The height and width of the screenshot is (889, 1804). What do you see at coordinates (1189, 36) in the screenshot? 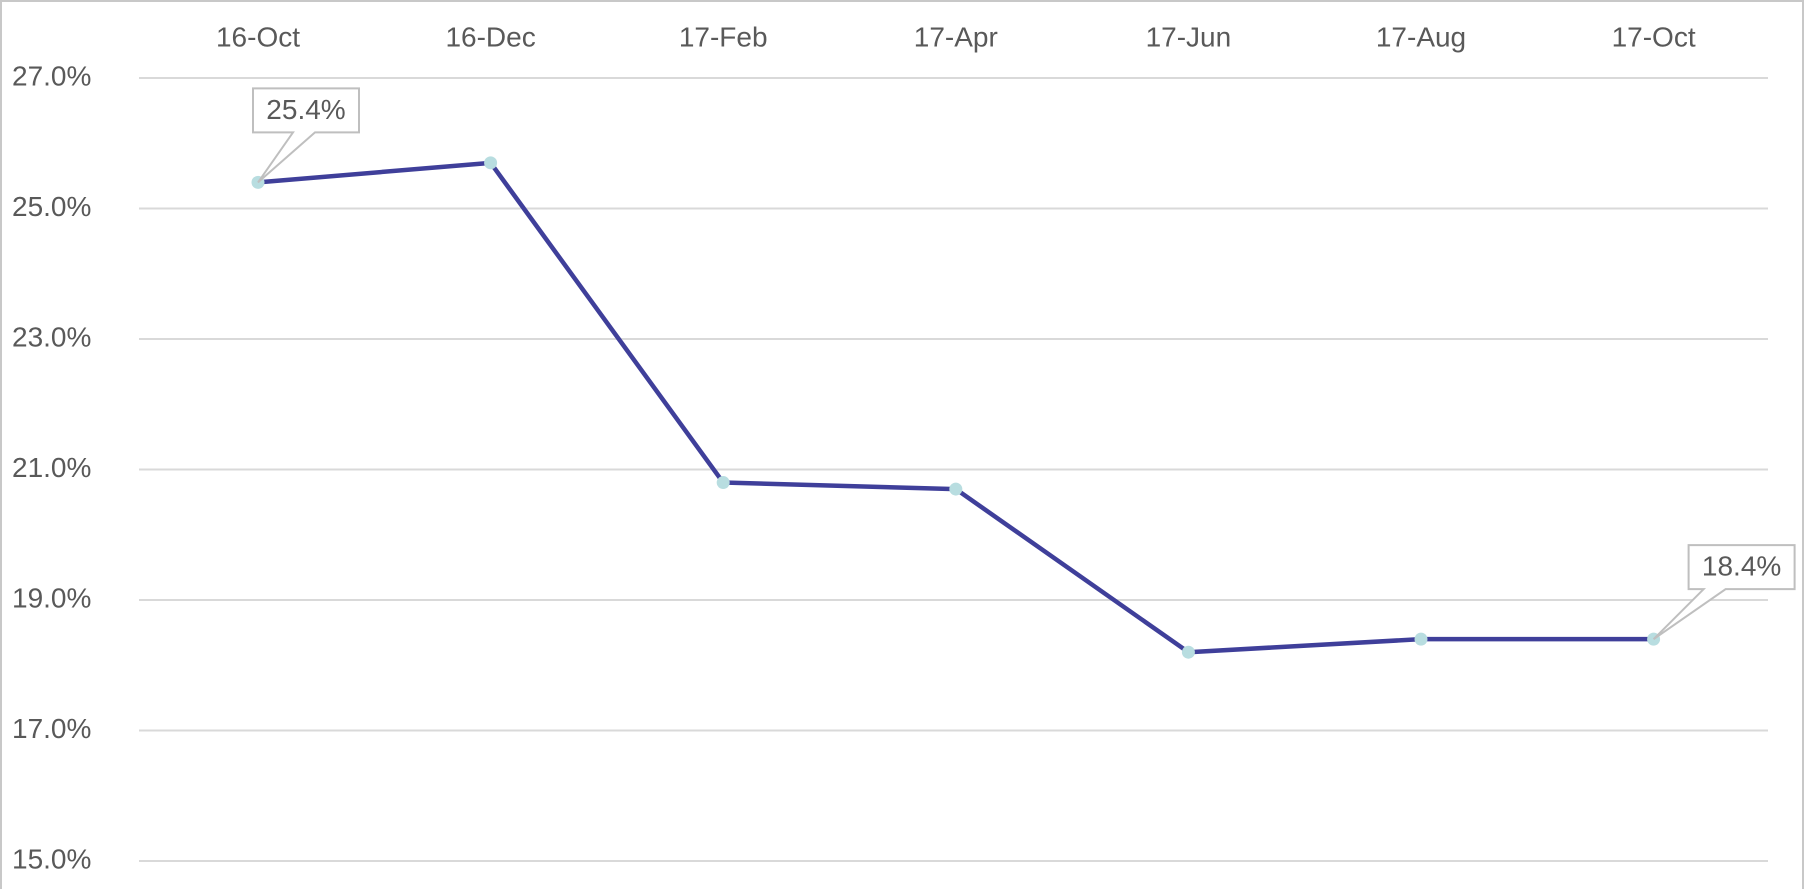
I see `x-tick-label: 17-Jun` at bounding box center [1189, 36].